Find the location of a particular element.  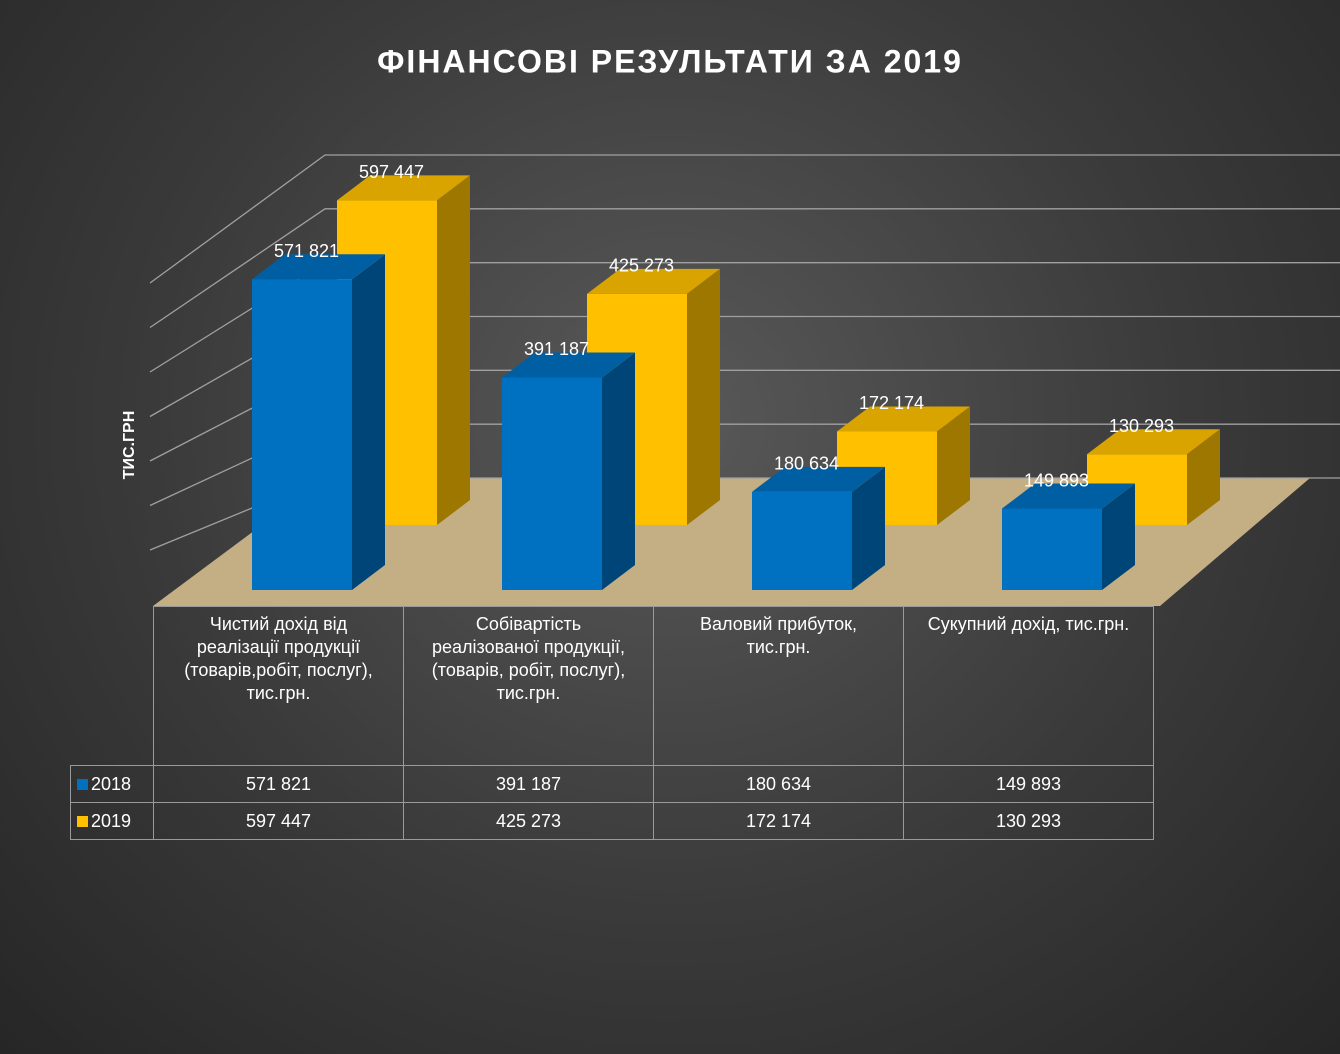

table-value: 391 187 is located at coordinates (528, 784).